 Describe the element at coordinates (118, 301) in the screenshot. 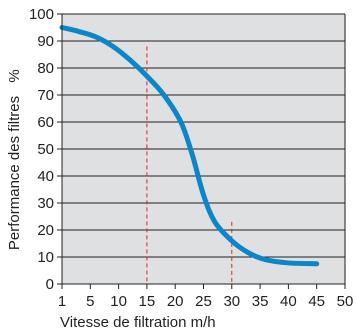

I see `x-tick-label-10: 10` at that location.